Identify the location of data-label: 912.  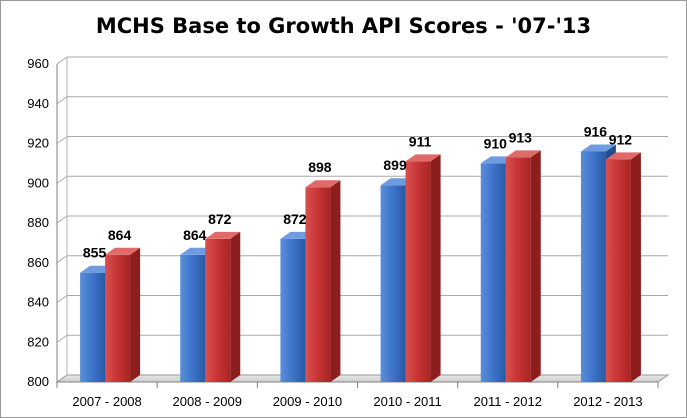
(621, 139).